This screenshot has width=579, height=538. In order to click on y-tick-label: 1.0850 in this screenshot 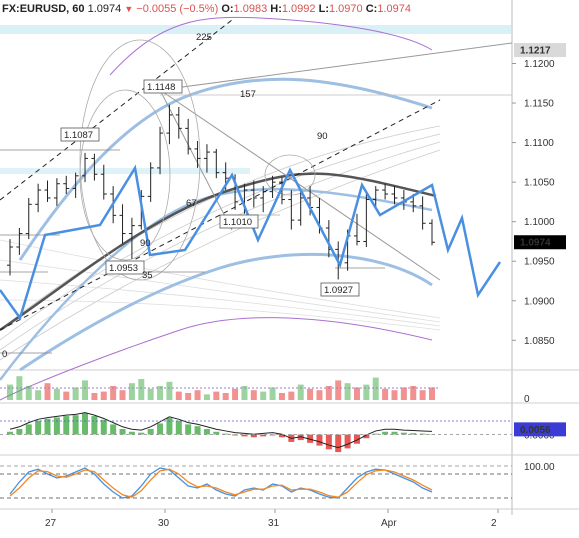, I will do `click(539, 341)`.